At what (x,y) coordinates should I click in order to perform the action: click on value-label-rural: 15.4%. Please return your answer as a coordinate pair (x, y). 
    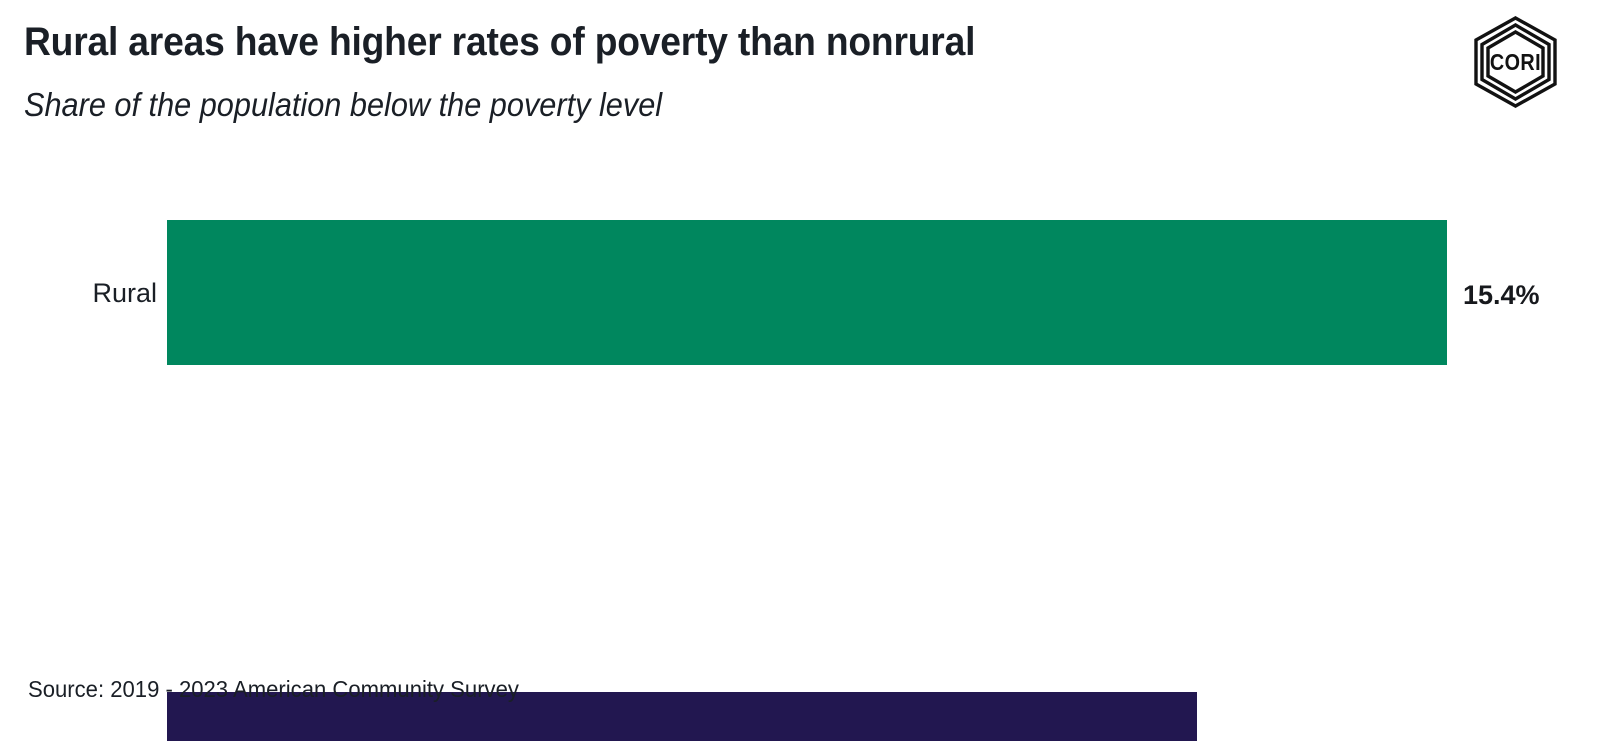
    Looking at the image, I should click on (1501, 295).